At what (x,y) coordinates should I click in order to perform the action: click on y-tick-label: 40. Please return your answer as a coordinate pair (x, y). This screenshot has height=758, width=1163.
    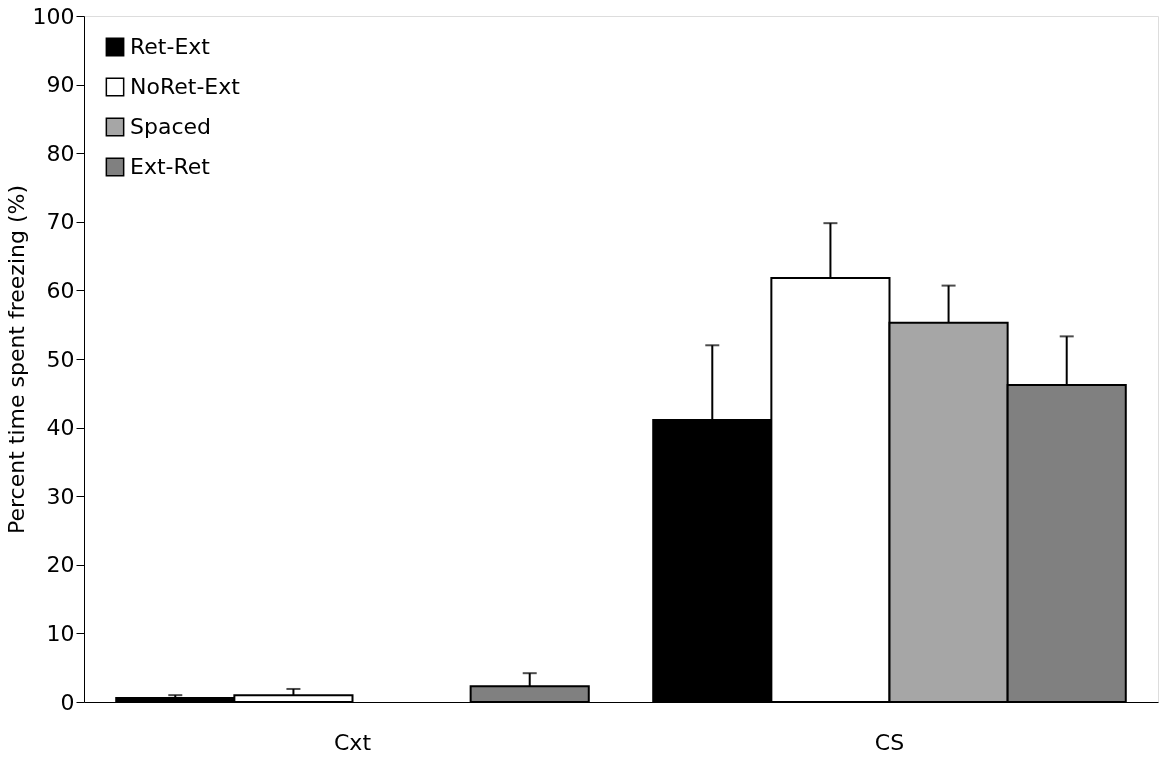
    Looking at the image, I should click on (60, 428).